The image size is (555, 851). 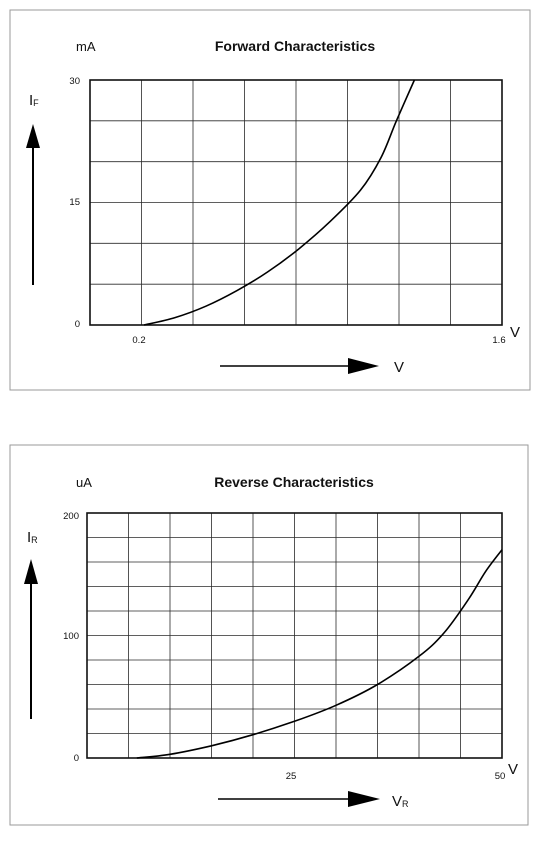 I want to click on forward-y-tick-0: 0, so click(x=77, y=324).